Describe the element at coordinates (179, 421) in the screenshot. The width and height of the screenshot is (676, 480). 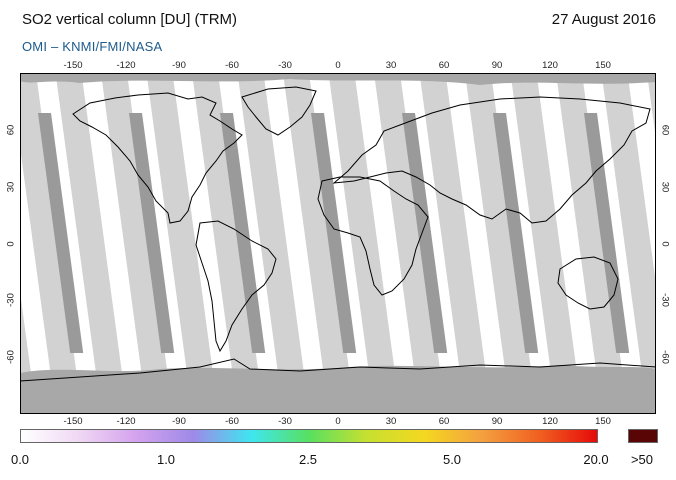
I see `bottom-lon-tick-2: -90` at that location.